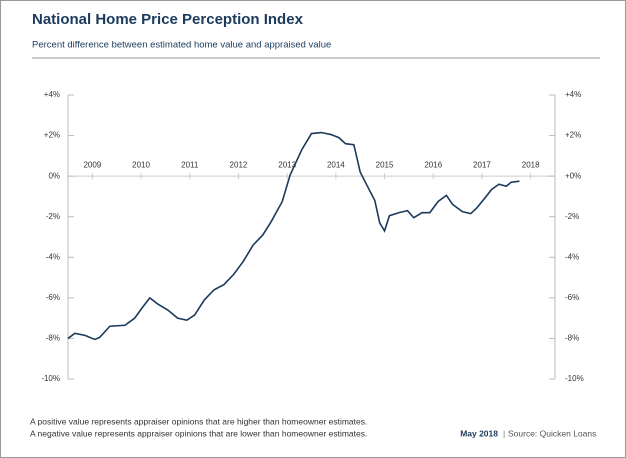  What do you see at coordinates (53, 297) in the screenshot?
I see `y-tick-label: -6%` at bounding box center [53, 297].